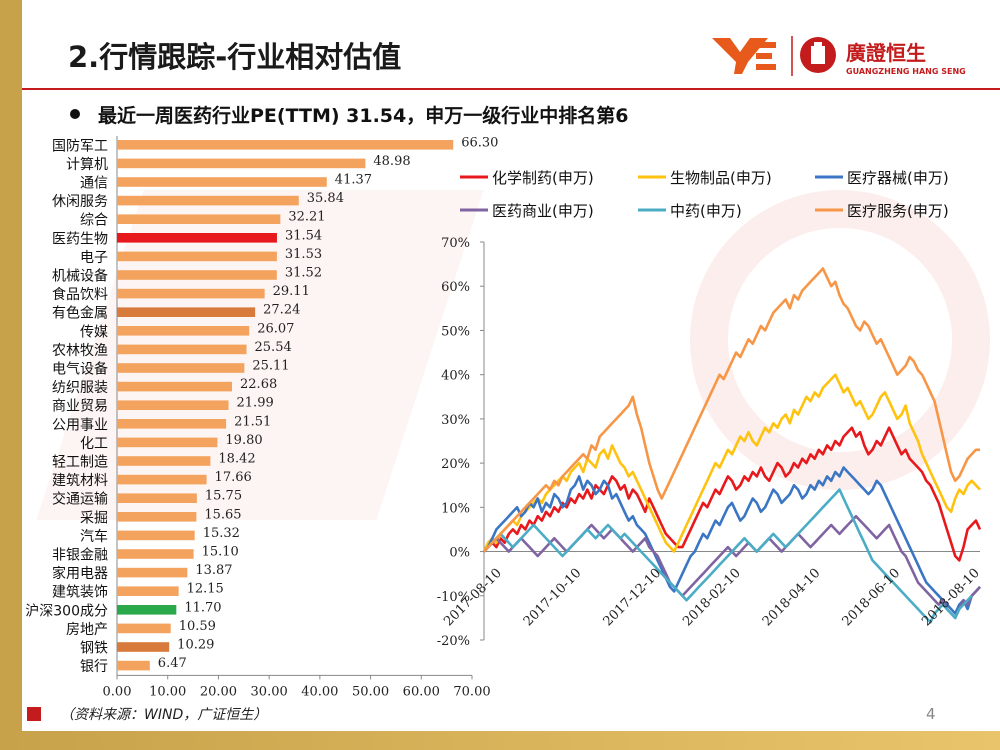 The image size is (1000, 750). What do you see at coordinates (94, 649) in the screenshot?
I see `category-label: 钢铁` at bounding box center [94, 649].